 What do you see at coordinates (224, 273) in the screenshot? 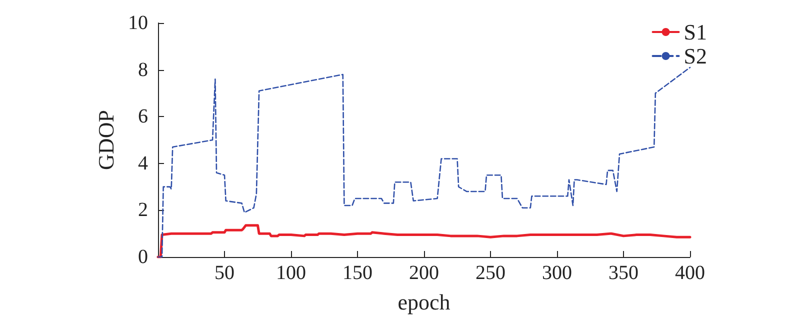
I see `x-tick-label: 50` at bounding box center [224, 273].